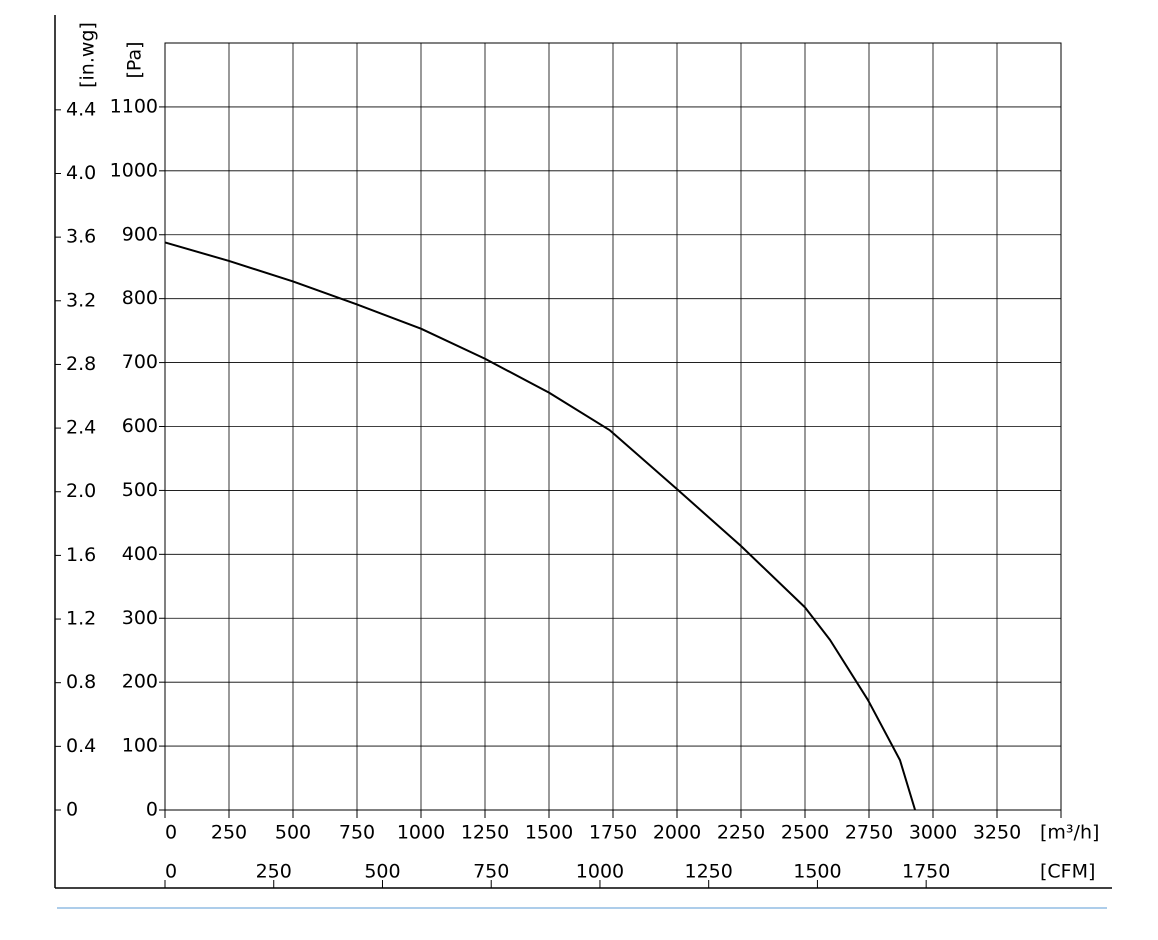 This screenshot has height=940, width=1158. Describe the element at coordinates (485, 833) in the screenshot. I see `x-tick-label: 1250` at that location.